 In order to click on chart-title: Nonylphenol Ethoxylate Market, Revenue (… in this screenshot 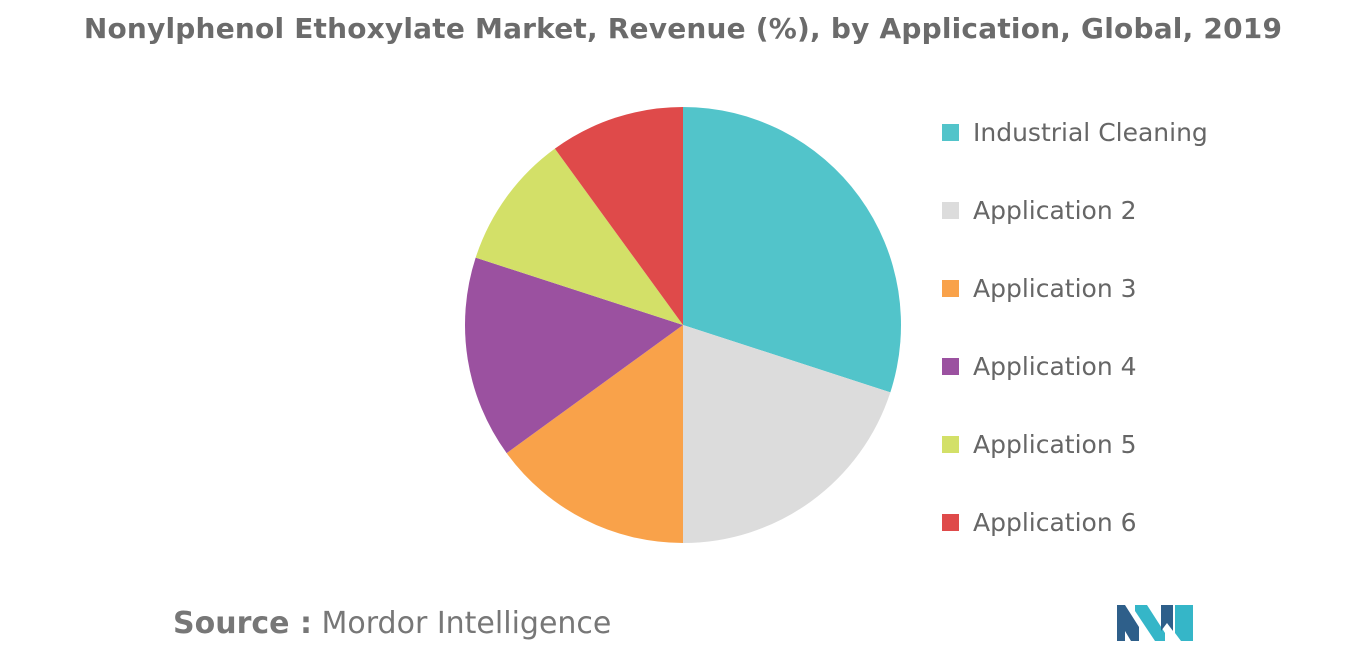, I will do `click(683, 28)`.